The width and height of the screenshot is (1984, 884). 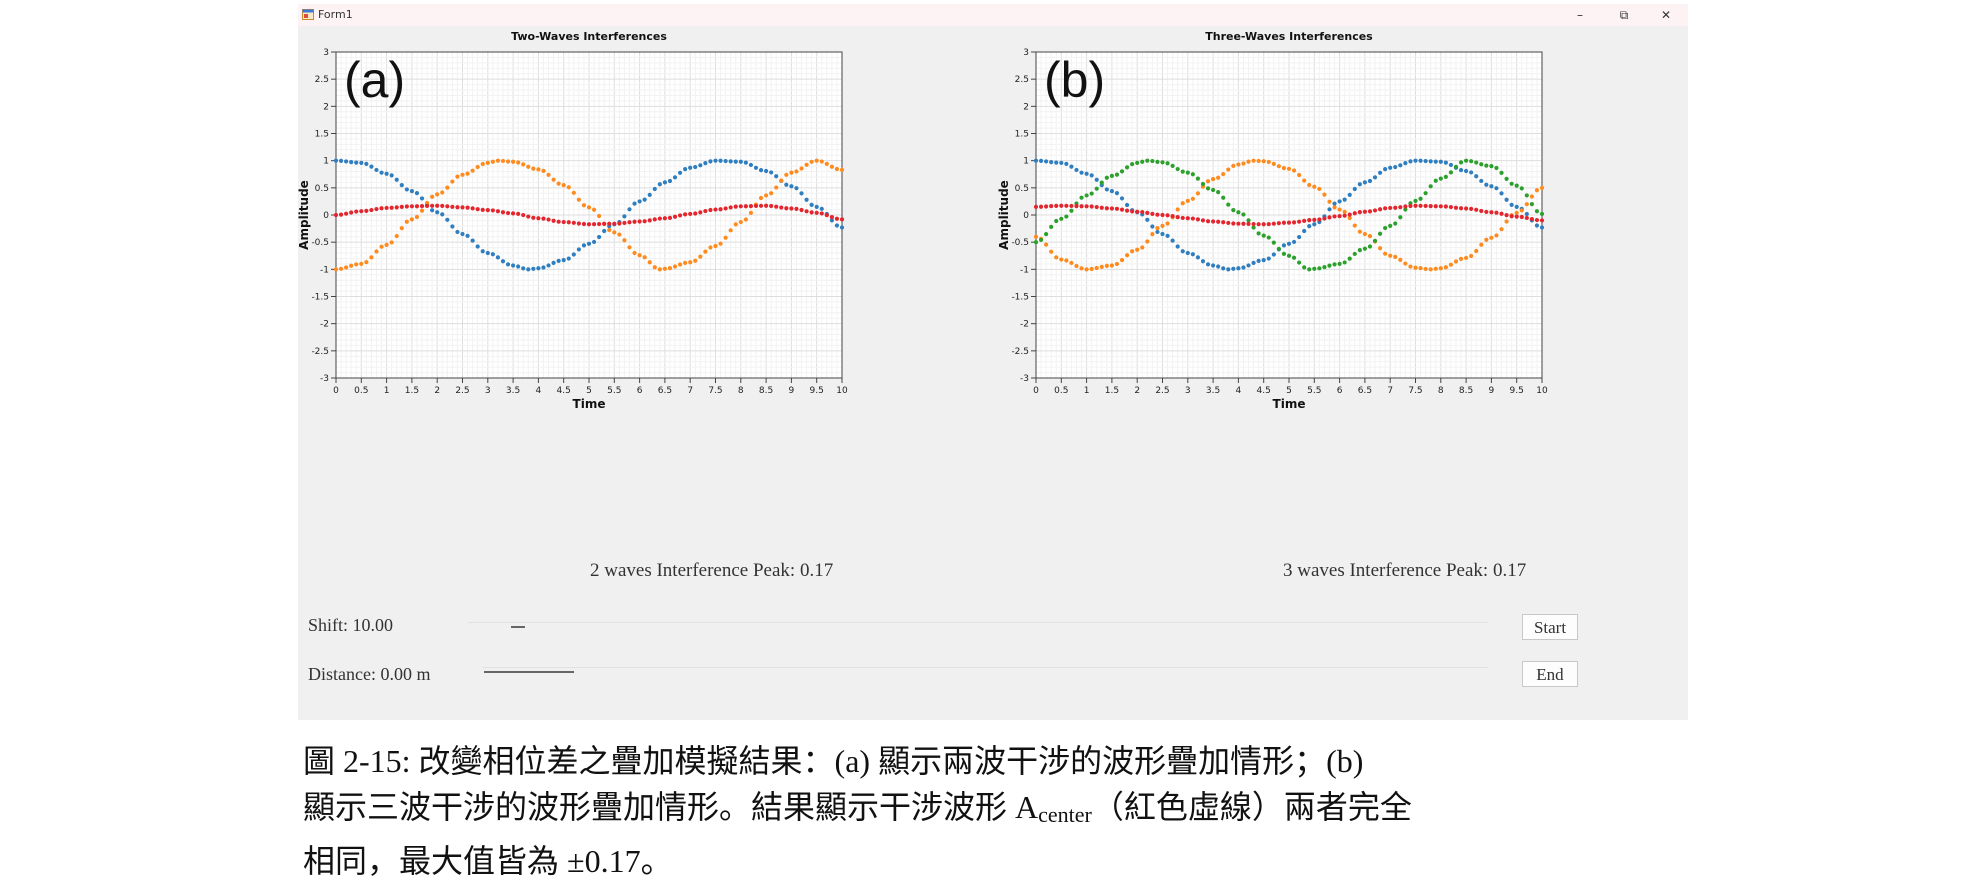 I want to click on start-button: Start, so click(x=1550, y=627).